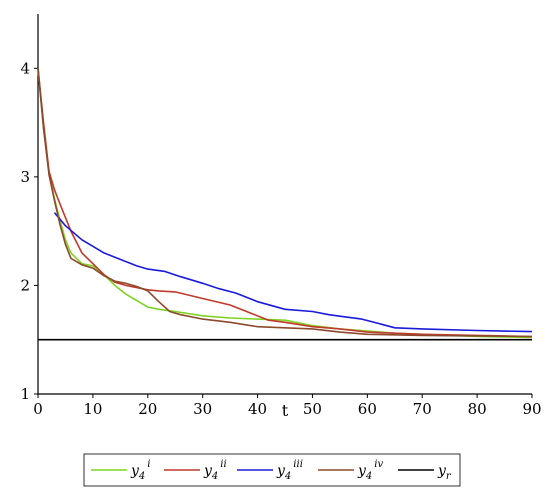 The image size is (550, 502). What do you see at coordinates (38, 409) in the screenshot?
I see `x-tick-label-0: 0` at bounding box center [38, 409].